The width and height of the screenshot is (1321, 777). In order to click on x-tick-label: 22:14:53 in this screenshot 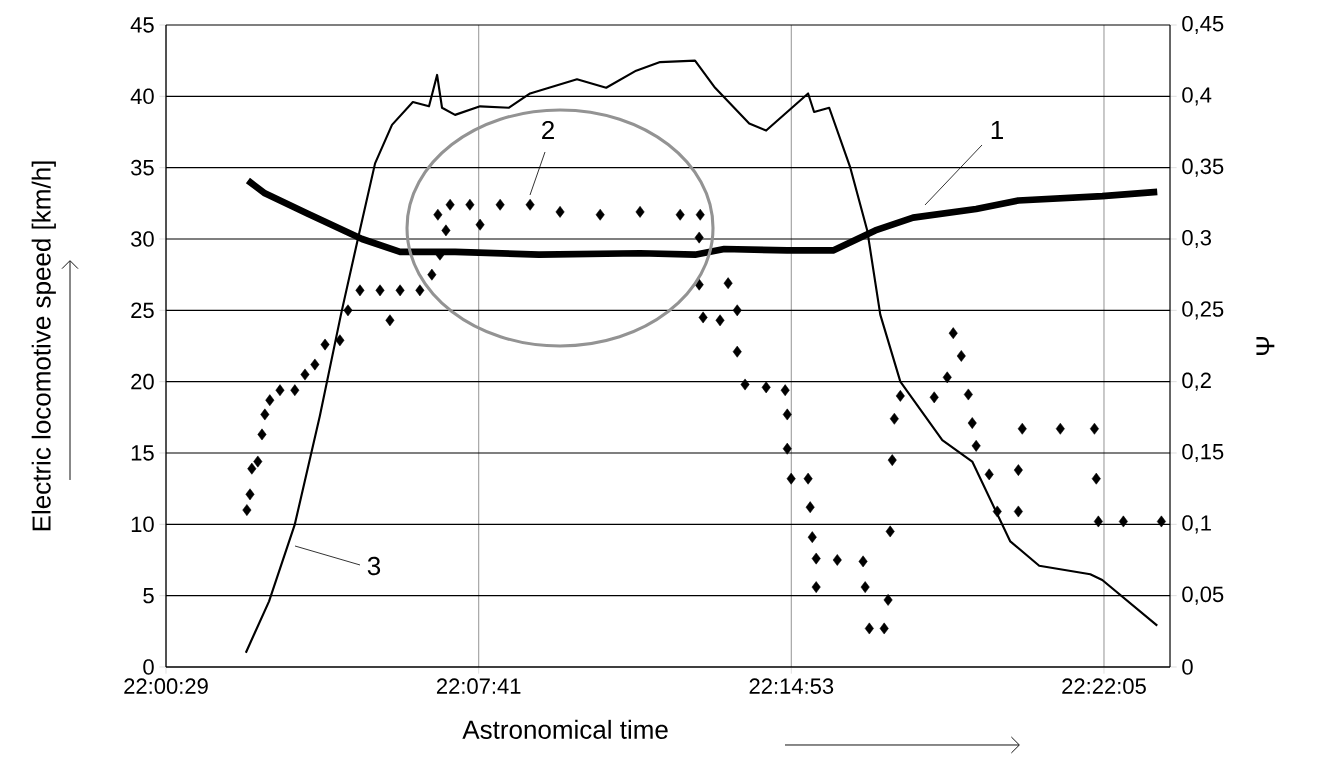, I will do `click(791, 686)`.